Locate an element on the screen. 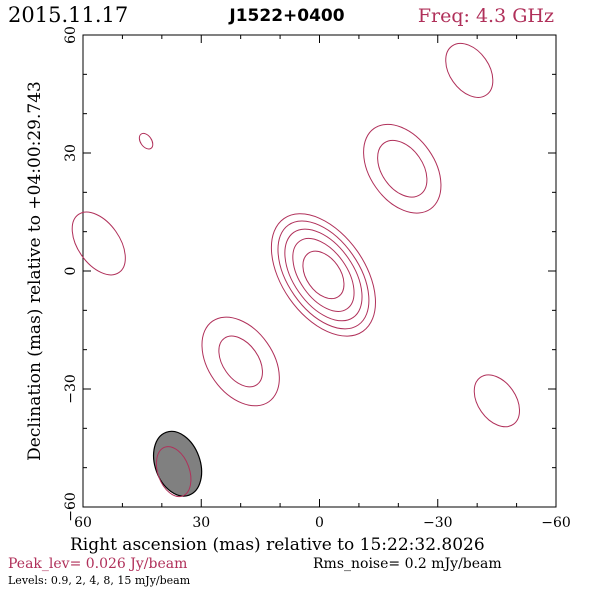 Image resolution: width=590 pixels, height=590 pixels. y-tick-labels: −60 −30 0 30 60 is located at coordinates (71, 274).